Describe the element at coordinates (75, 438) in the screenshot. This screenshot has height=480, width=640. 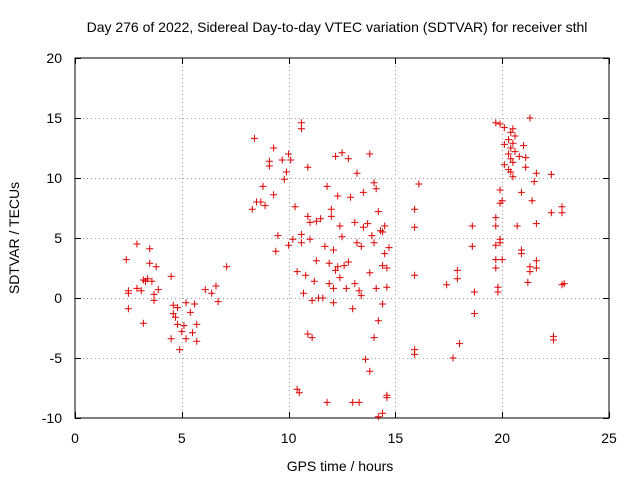
I see `x-tick-label: 0` at that location.